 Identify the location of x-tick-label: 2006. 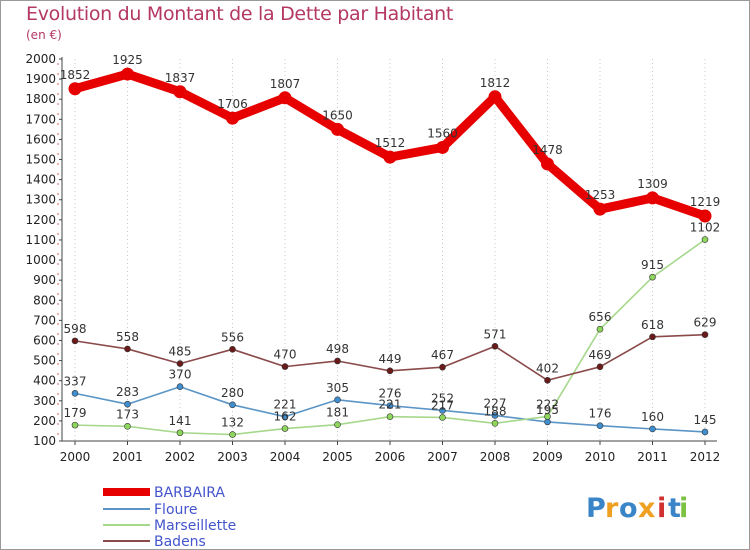
(390, 457).